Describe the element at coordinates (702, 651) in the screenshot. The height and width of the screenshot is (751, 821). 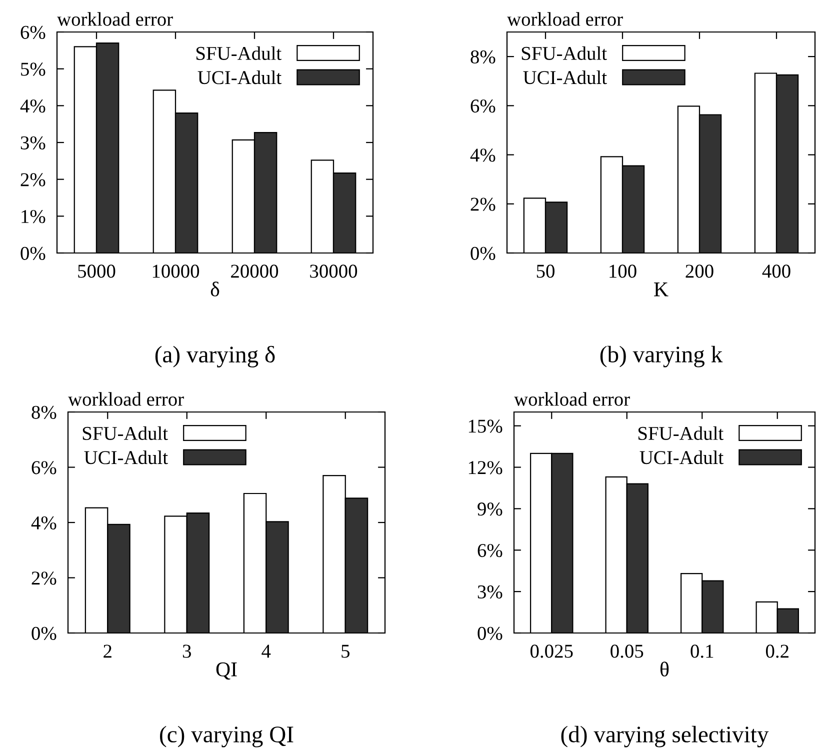
I see `x-tick-label: 0.1` at that location.